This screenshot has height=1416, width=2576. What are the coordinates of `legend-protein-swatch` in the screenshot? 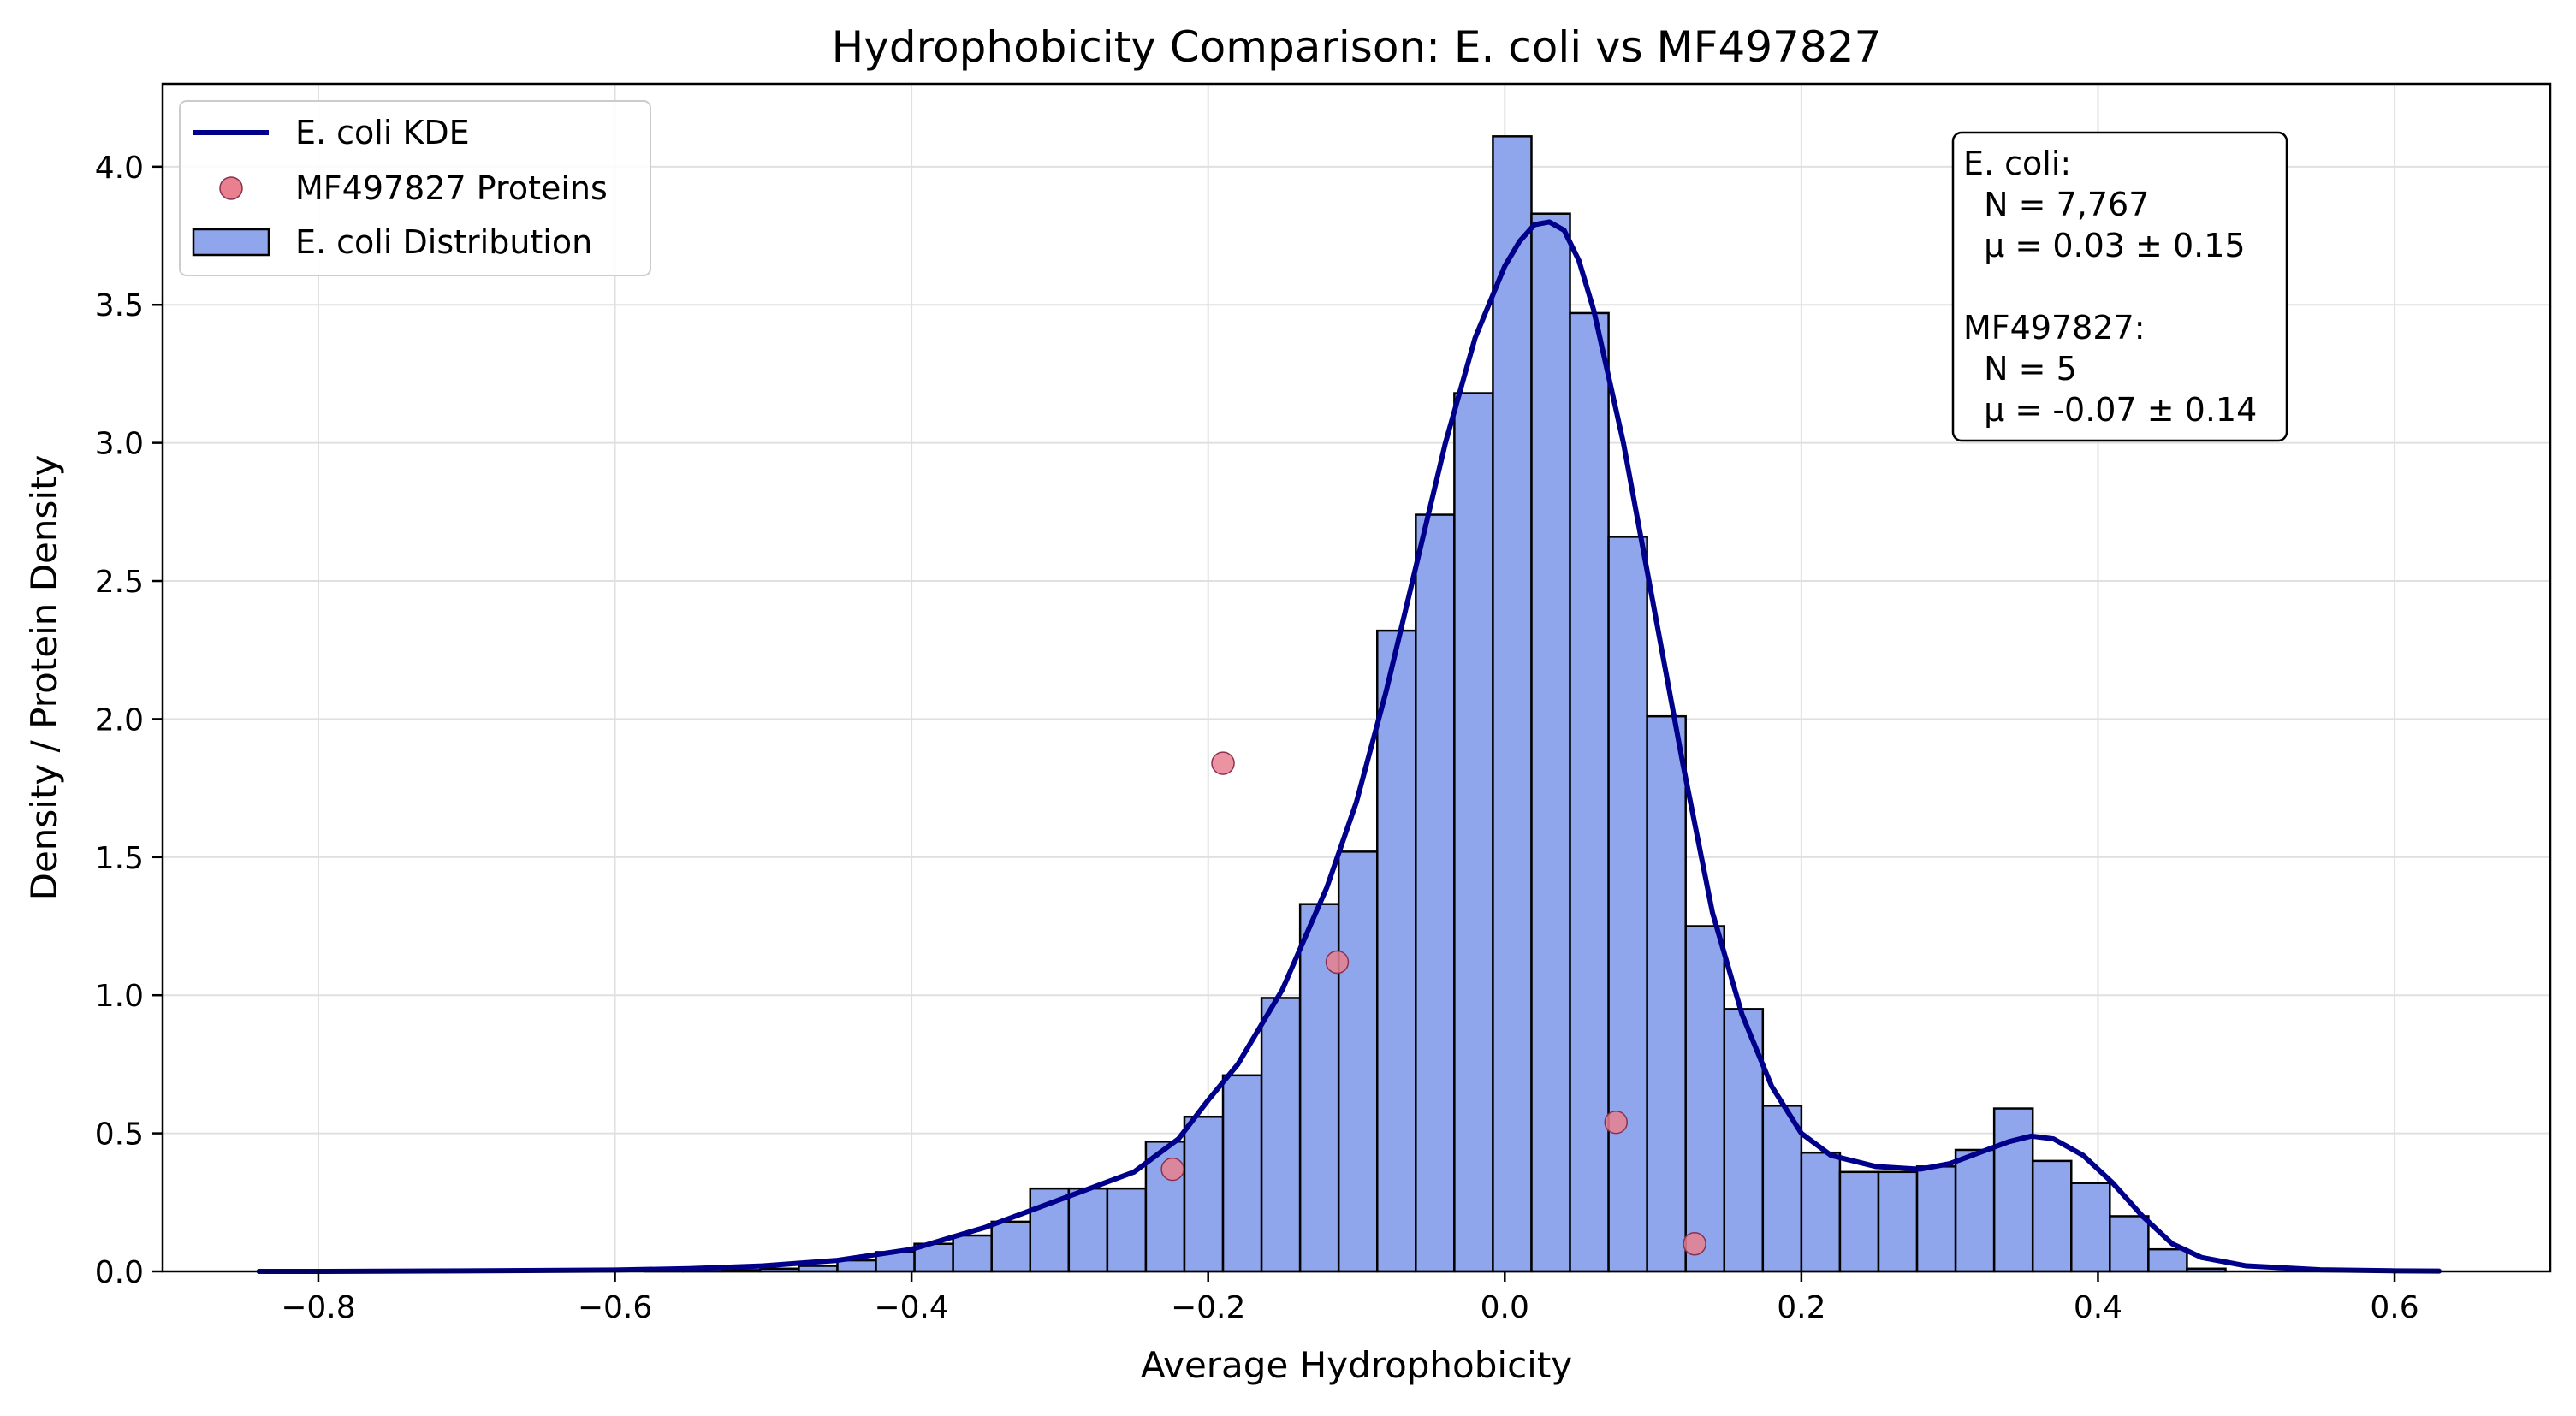 It's located at (231, 188).